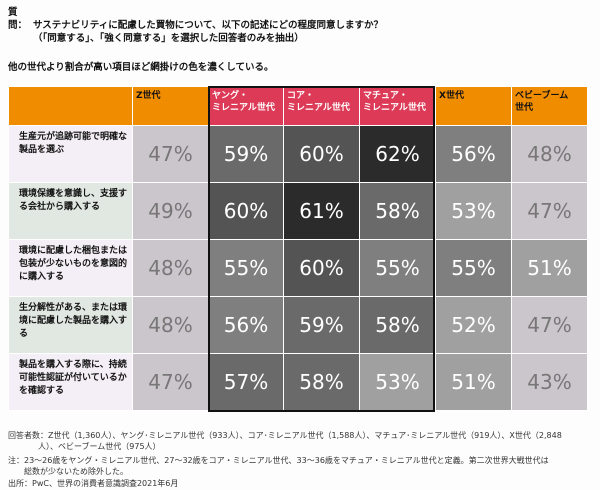 The height and width of the screenshot is (490, 600). What do you see at coordinates (397, 154) in the screenshot?
I see `value-cell: 62%` at bounding box center [397, 154].